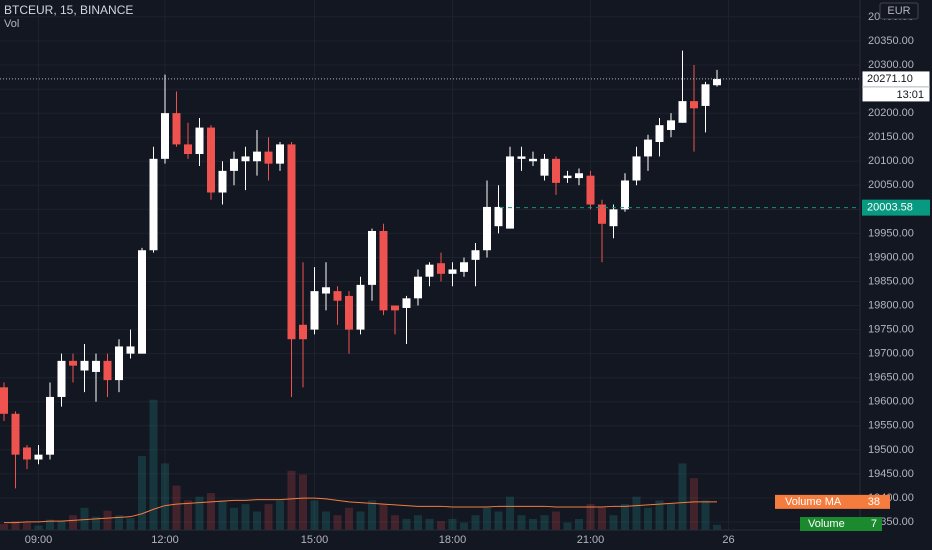 The image size is (932, 550). Describe the element at coordinates (39, 540) in the screenshot. I see `x-tick-label: 09:00` at that location.